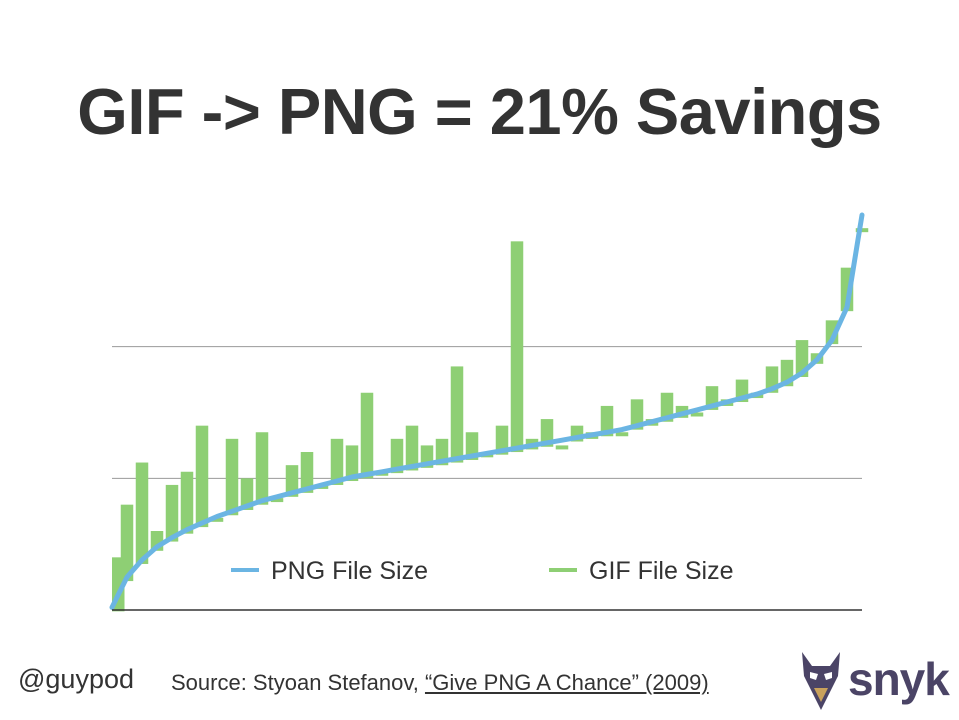 The width and height of the screenshot is (959, 720). I want to click on snyk-logo: snyk, so click(874, 681).